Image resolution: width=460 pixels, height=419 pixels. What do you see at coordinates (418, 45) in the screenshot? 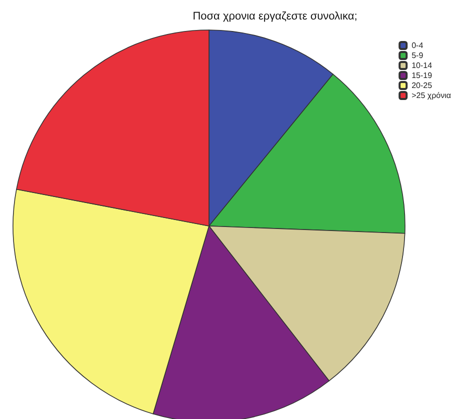
I see `legend-label: 0-4` at bounding box center [418, 45].